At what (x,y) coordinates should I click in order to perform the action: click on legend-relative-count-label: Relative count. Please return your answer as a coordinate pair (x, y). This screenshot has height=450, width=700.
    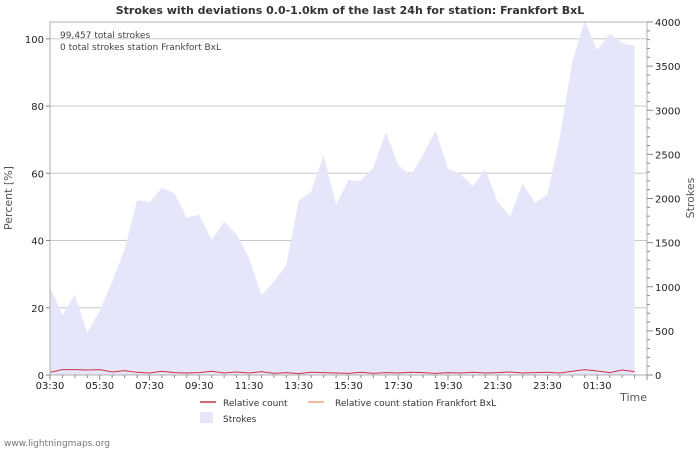
    Looking at the image, I should click on (255, 404).